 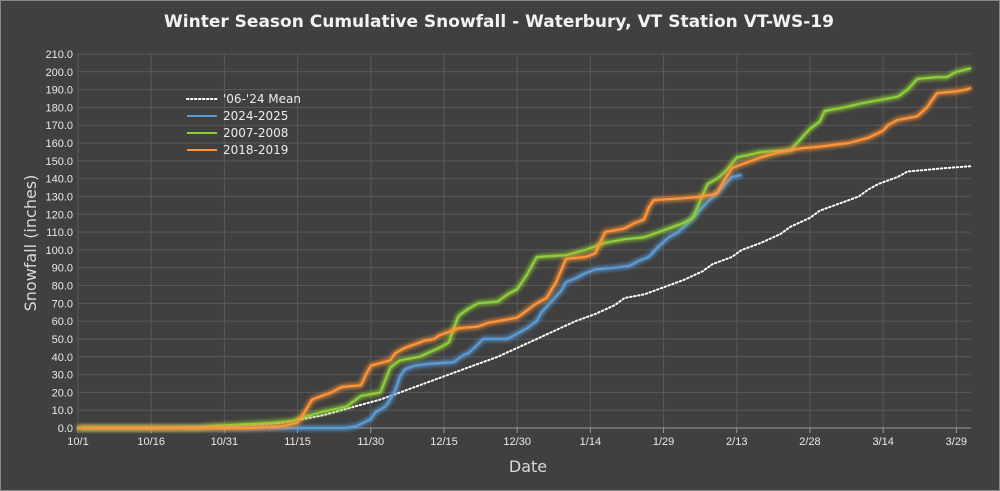 What do you see at coordinates (62, 411) in the screenshot?
I see `y-tick-label: 10.0` at bounding box center [62, 411].